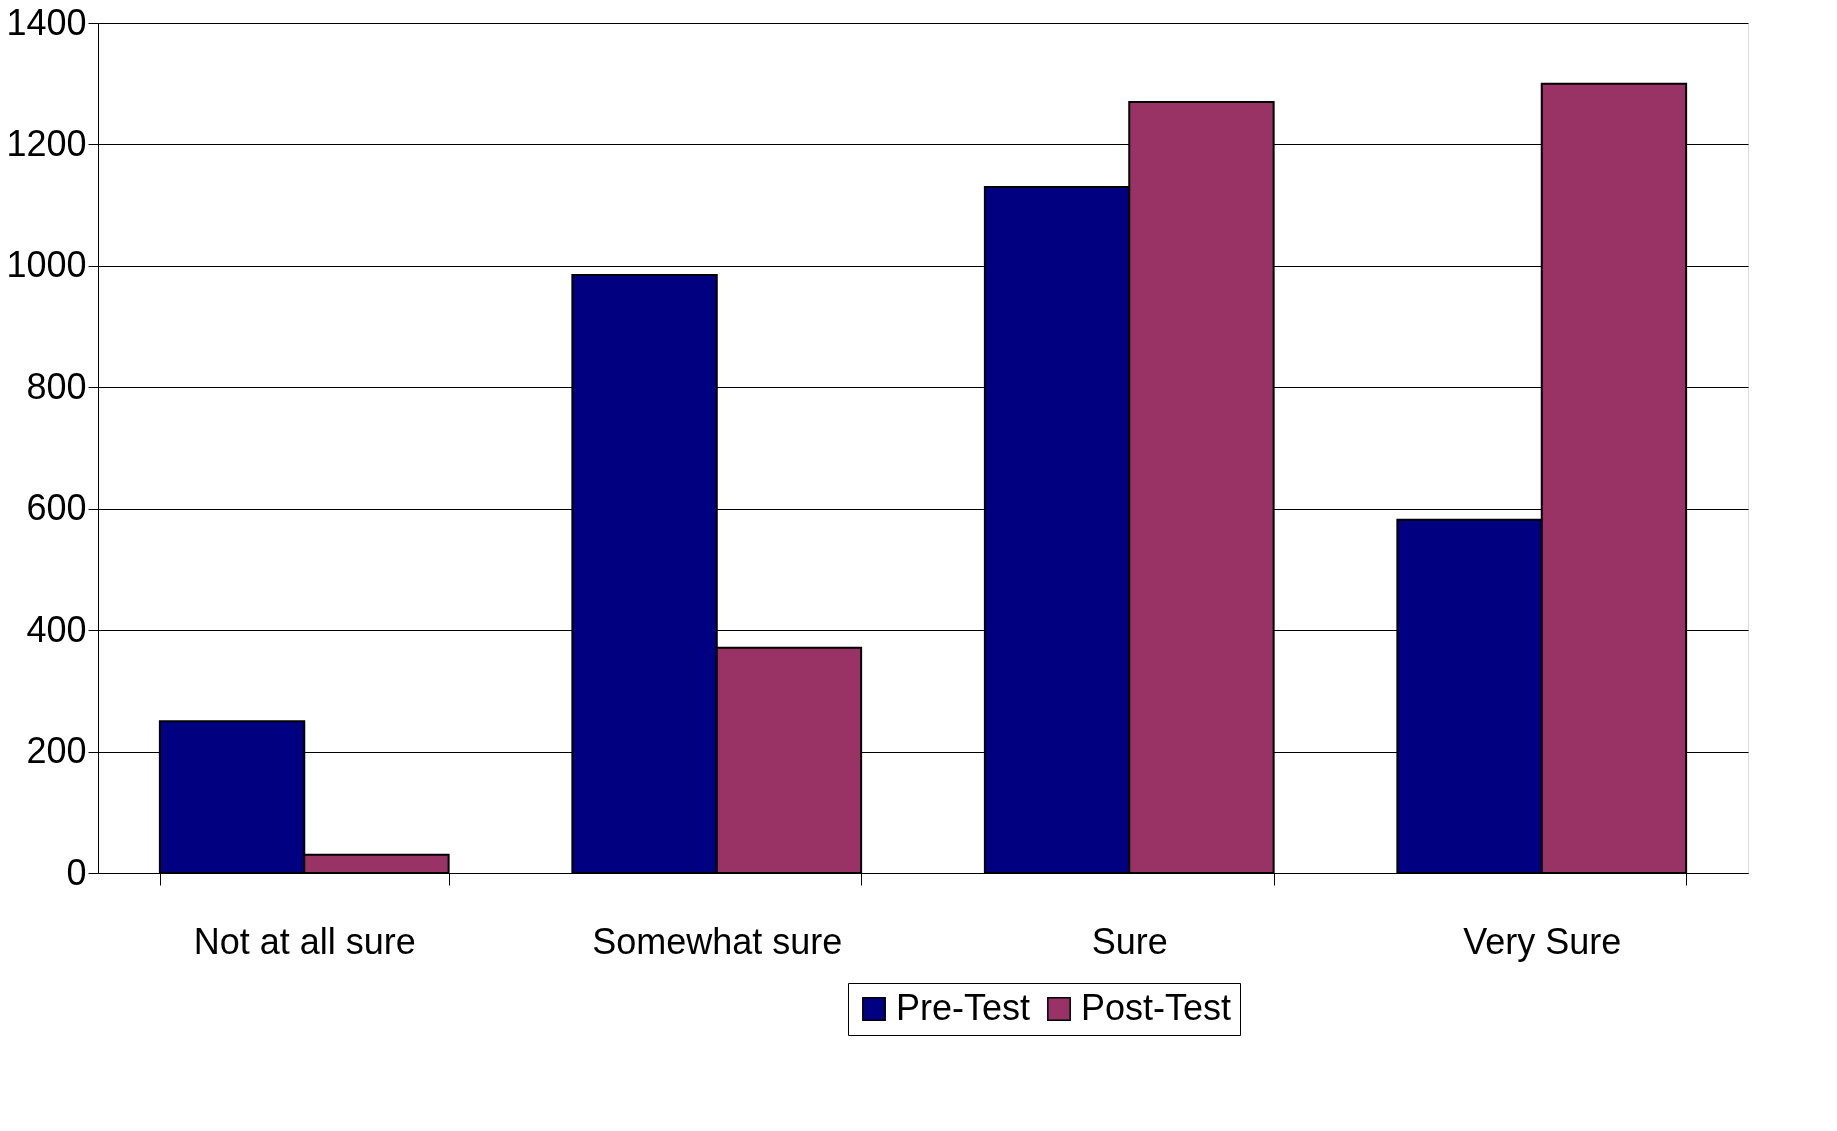 This screenshot has height=1131, width=1837. What do you see at coordinates (56, 629) in the screenshot?
I see `y-tick-label: 400` at bounding box center [56, 629].